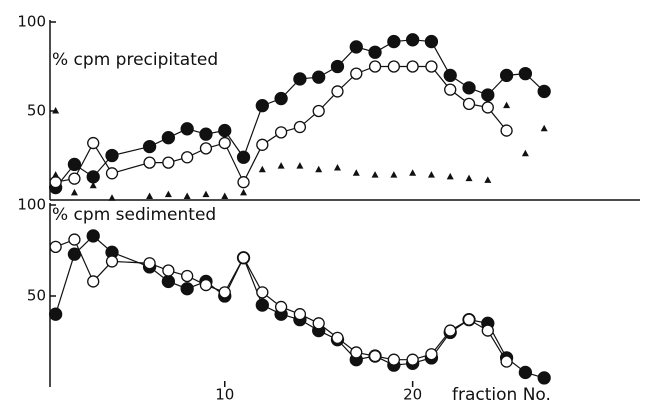 This screenshot has width=652, height=406. I want to click on y-tick-label: 50, so click(36, 111).